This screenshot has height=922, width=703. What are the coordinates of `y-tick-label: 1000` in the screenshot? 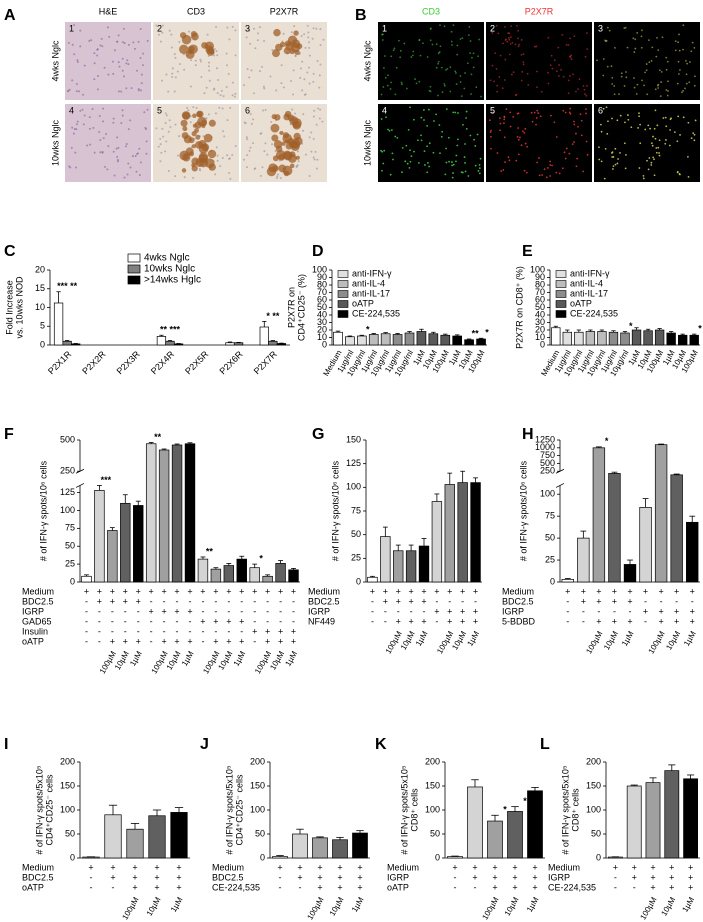 It's located at (545, 447).